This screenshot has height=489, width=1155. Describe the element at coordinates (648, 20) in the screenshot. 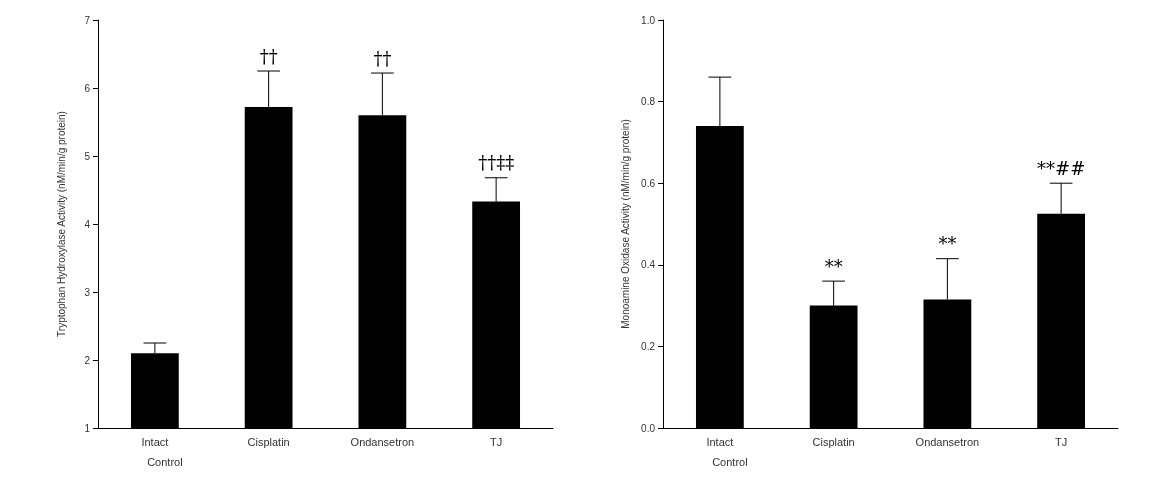

I see `y-tick-label: 1.0` at that location.